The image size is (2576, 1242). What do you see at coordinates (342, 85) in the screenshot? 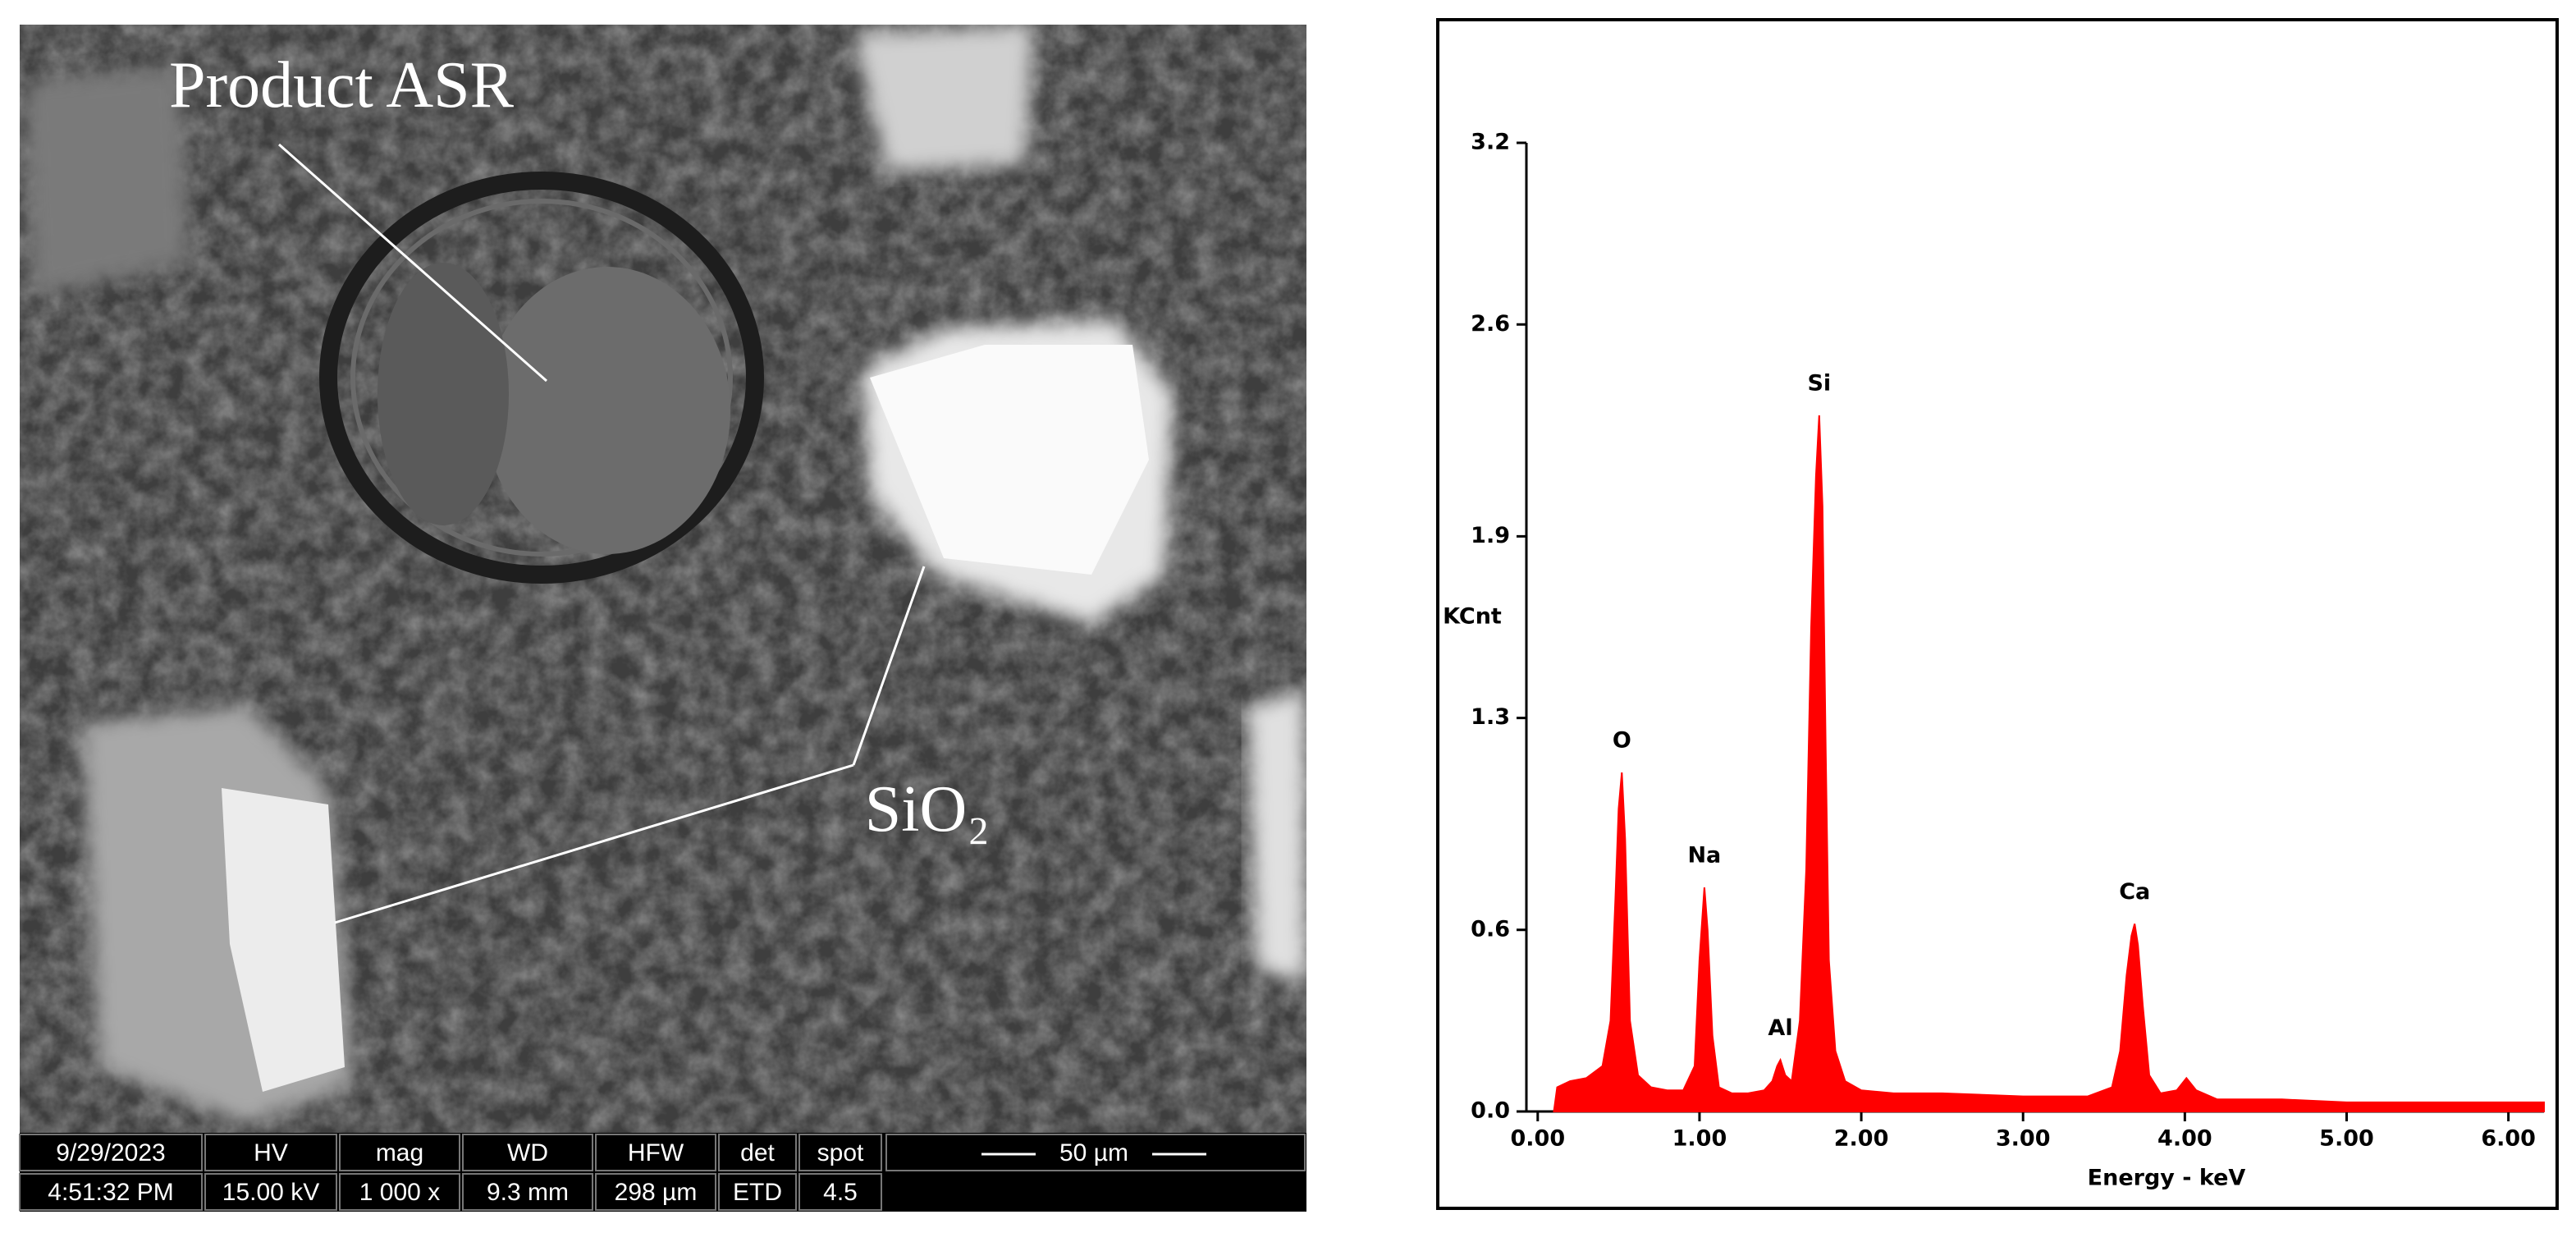
I see `label-product: Product ASR` at bounding box center [342, 85].